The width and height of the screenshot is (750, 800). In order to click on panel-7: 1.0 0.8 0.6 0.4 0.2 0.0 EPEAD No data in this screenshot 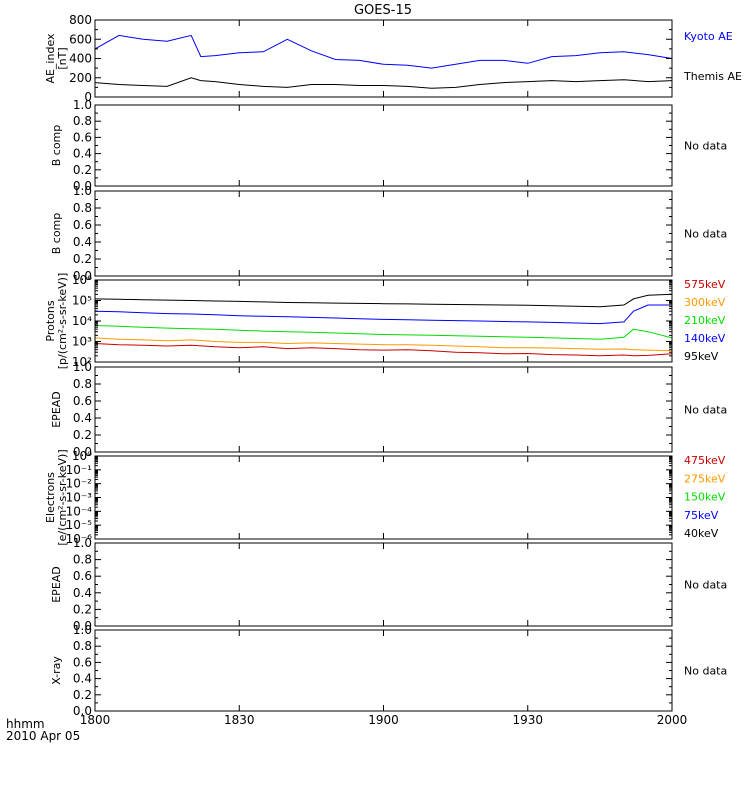, I will do `click(388, 584)`.